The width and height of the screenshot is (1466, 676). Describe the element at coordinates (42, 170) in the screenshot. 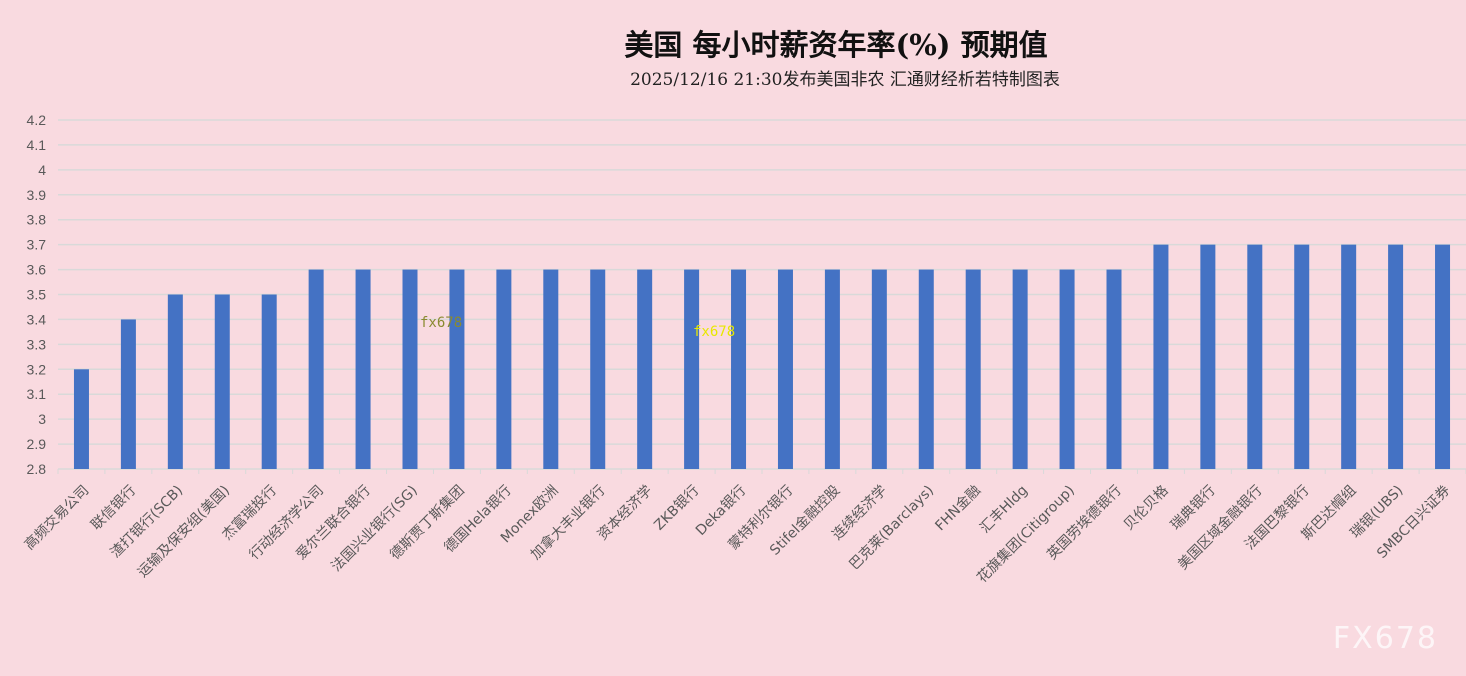

I see `y-tick-label: 4` at that location.